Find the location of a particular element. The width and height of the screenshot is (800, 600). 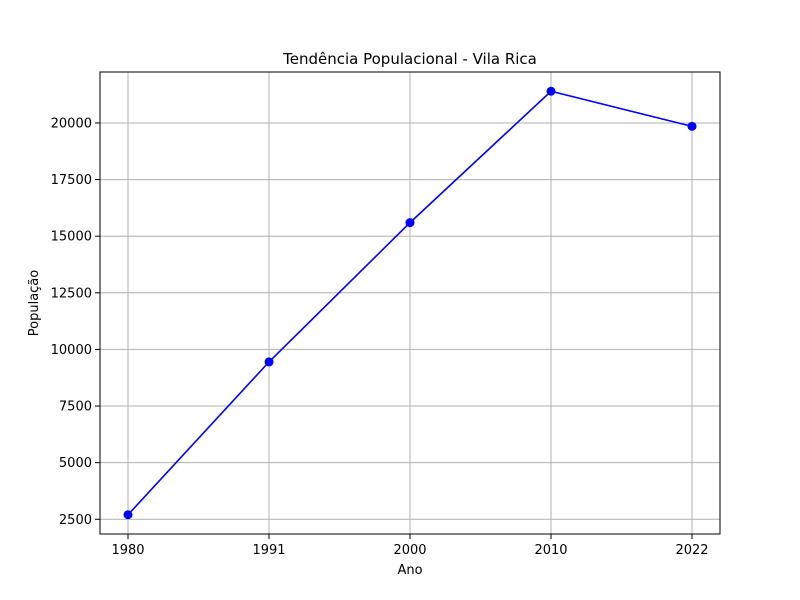

y-tick-label: 15000 is located at coordinates (71, 237).